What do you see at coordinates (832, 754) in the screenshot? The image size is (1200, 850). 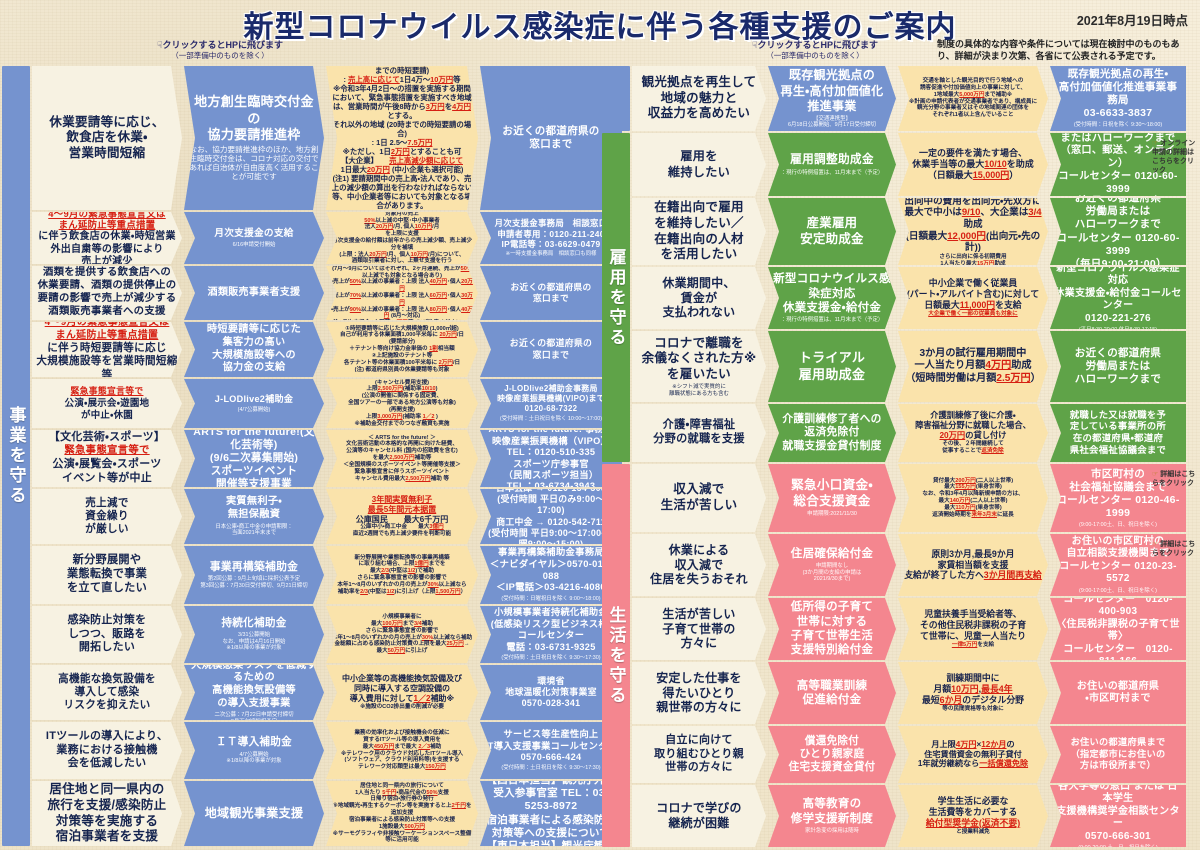 I see `cell-program: 償還免除付 ひとり親家庭 住宅支援資金貸付` at bounding box center [832, 754].